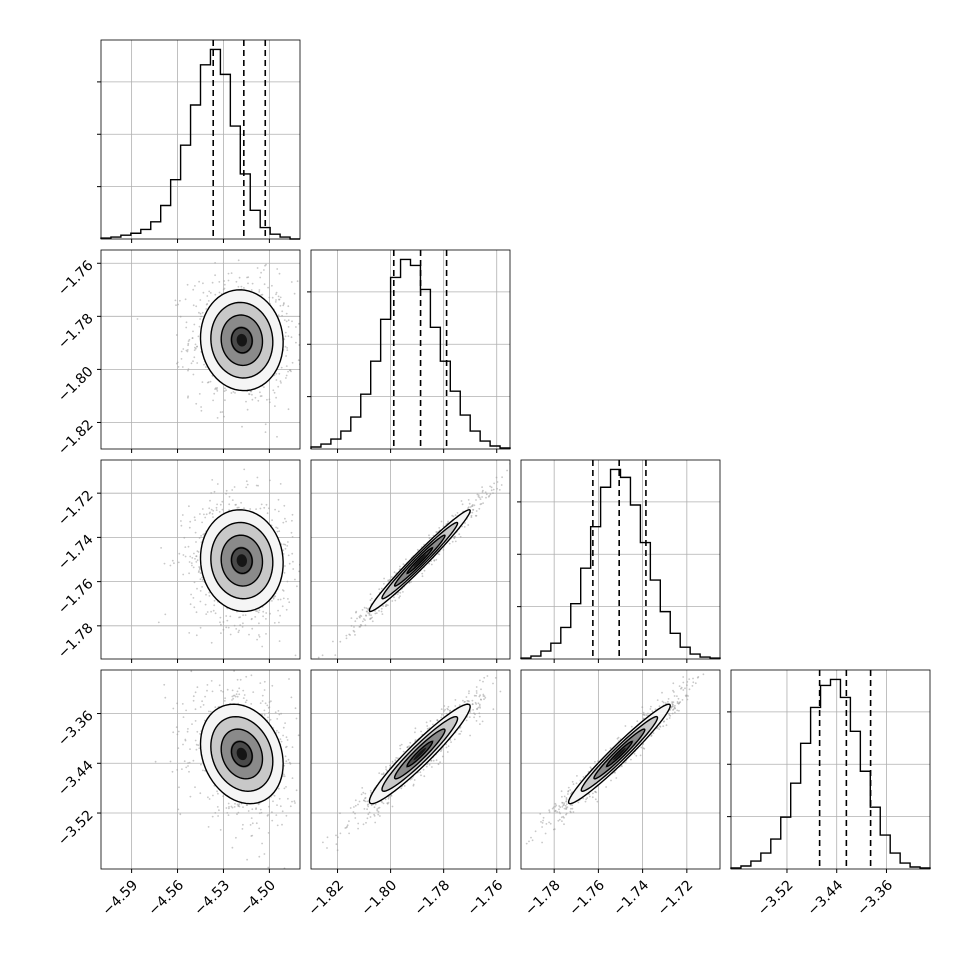 Image resolution: width=970 pixels, height=970 pixels. What do you see at coordinates (410, 769) in the screenshot?
I see `panel-frame` at bounding box center [410, 769].